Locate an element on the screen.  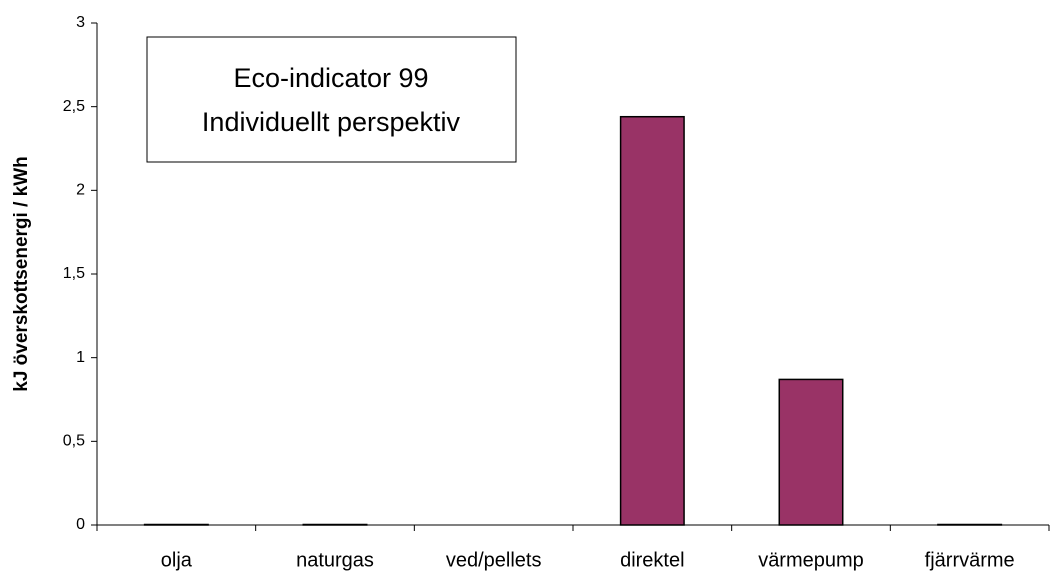
x-tick-label: fjärrvärme is located at coordinates (970, 560).